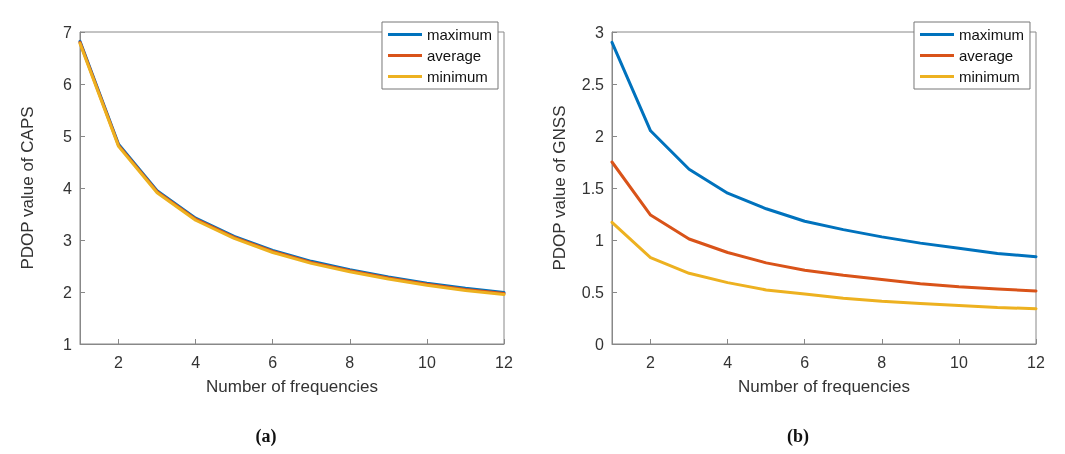 The height and width of the screenshot is (454, 1065). Describe the element at coordinates (266, 436) in the screenshot. I see `text: (a)` at that location.